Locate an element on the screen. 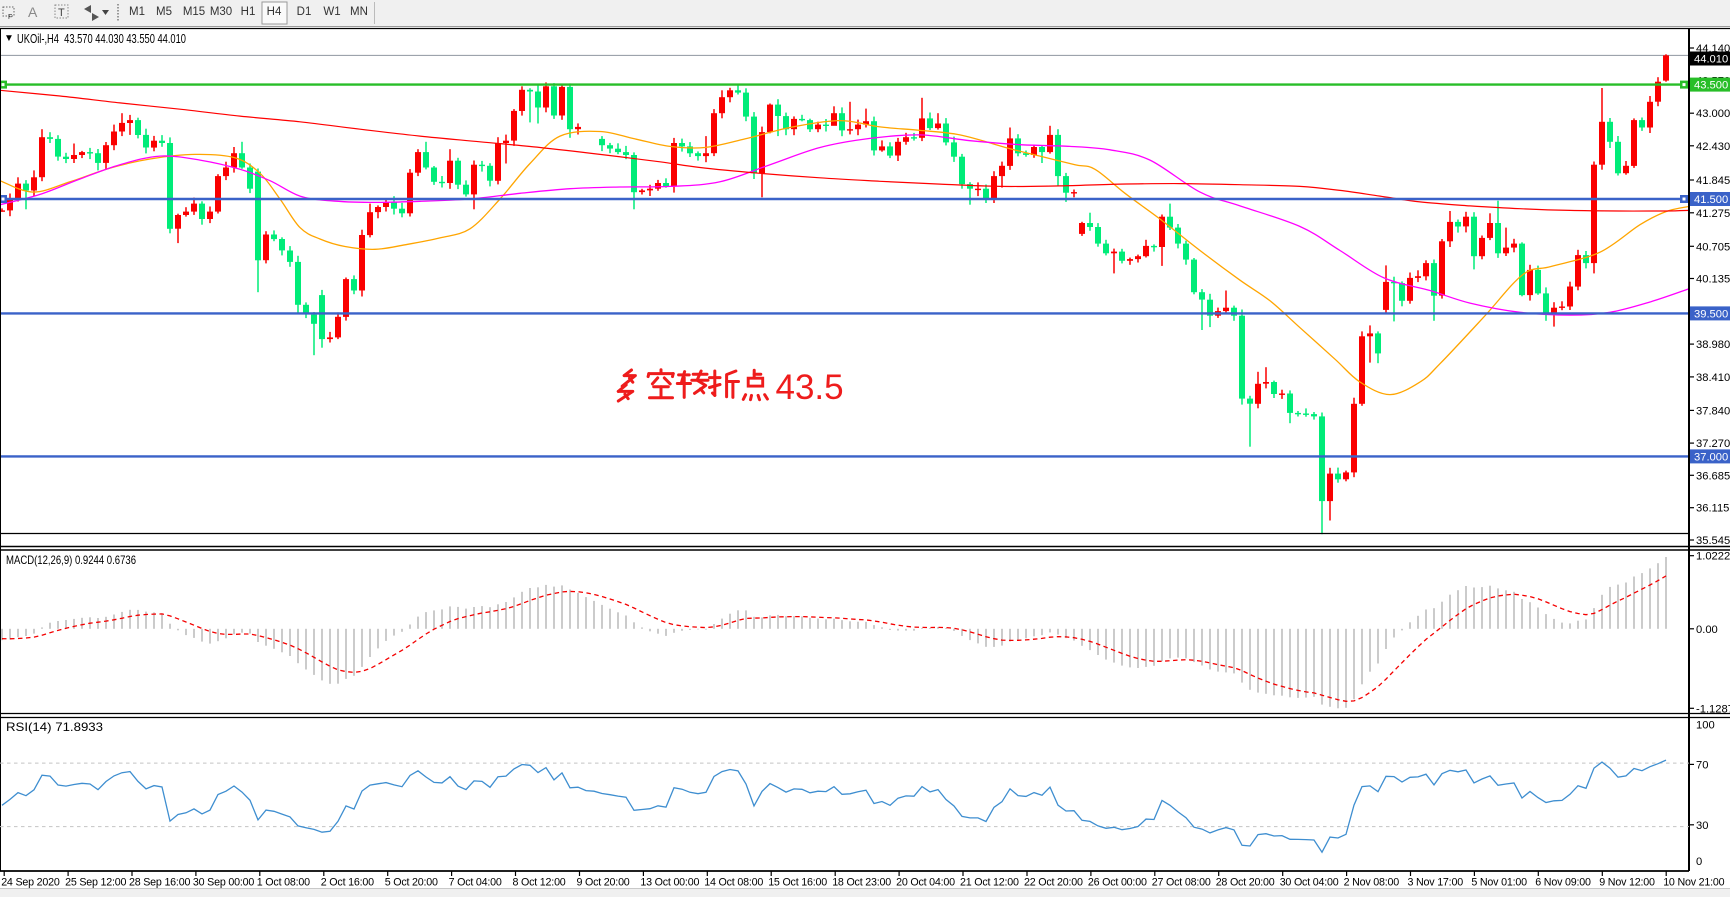  svg-text: 41.275 is located at coordinates (1713, 214).